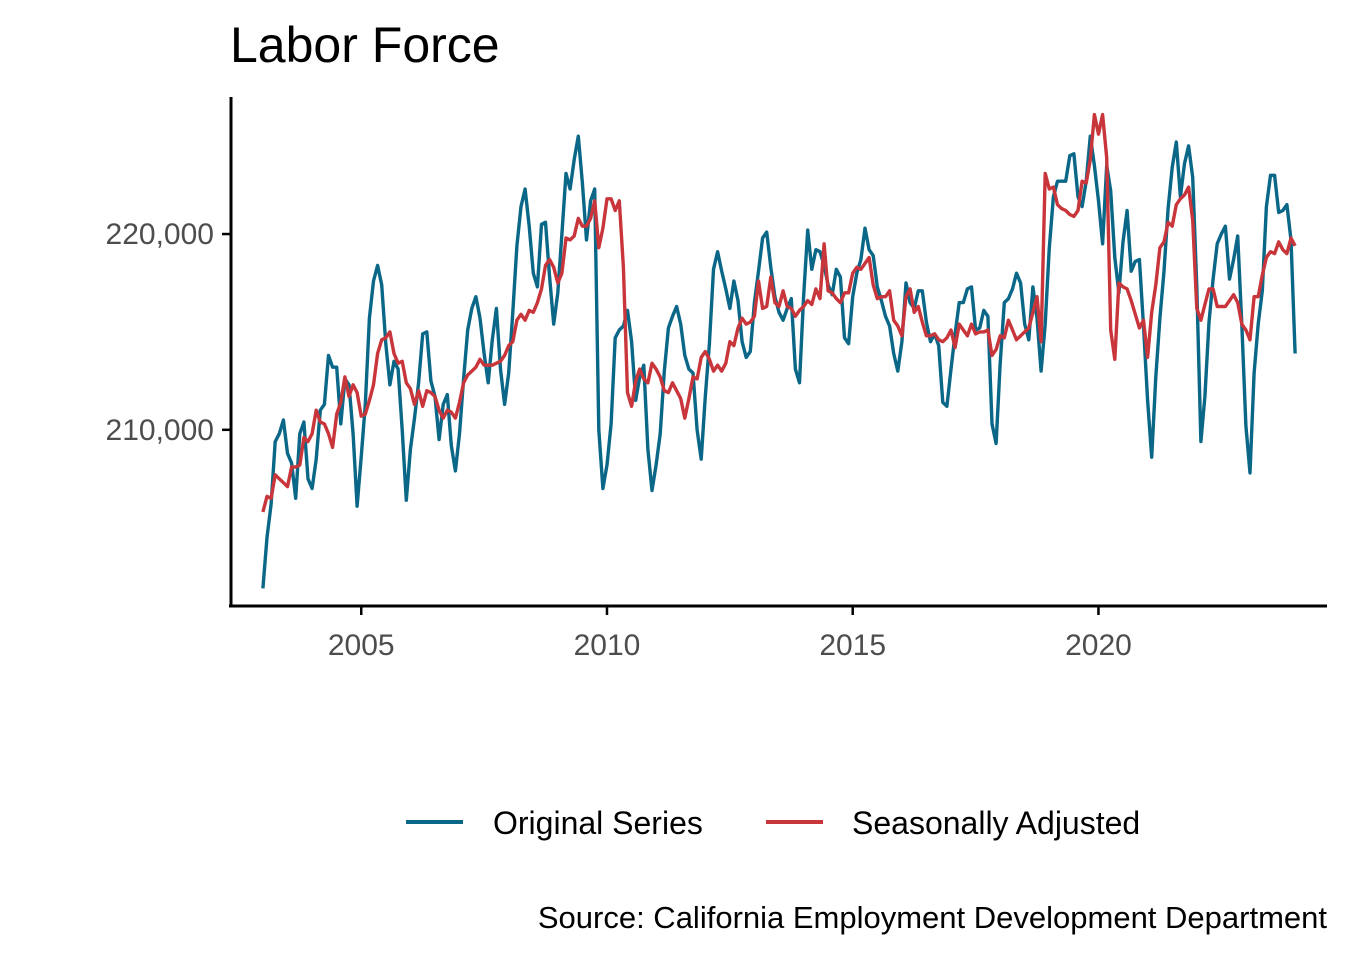 Image resolution: width=1350 pixels, height=960 pixels. What do you see at coordinates (1098, 645) in the screenshot?
I see `x-tick-label: 2020` at bounding box center [1098, 645].